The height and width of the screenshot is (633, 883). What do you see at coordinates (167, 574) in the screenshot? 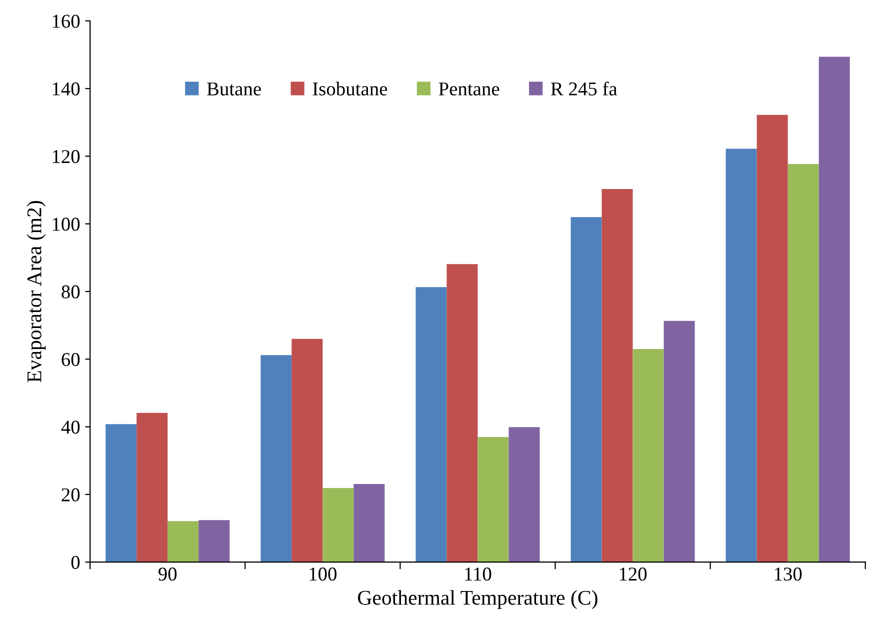
I see `x-tick-label: 90` at bounding box center [167, 574].